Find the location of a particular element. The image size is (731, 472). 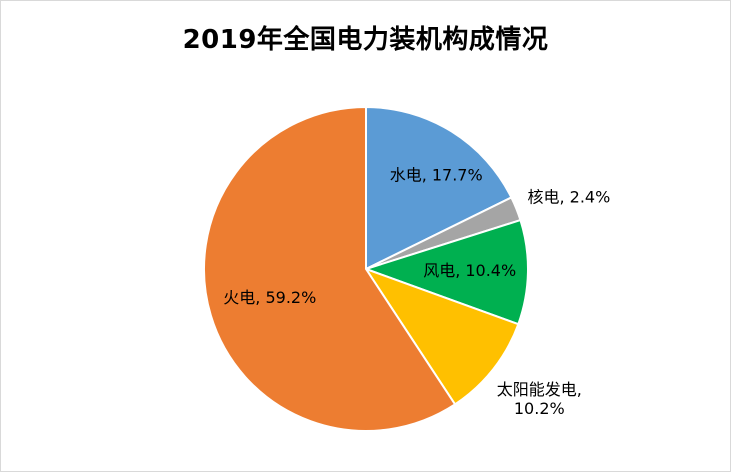

slice-label-火电: 火电, 59.2% is located at coordinates (269, 297).